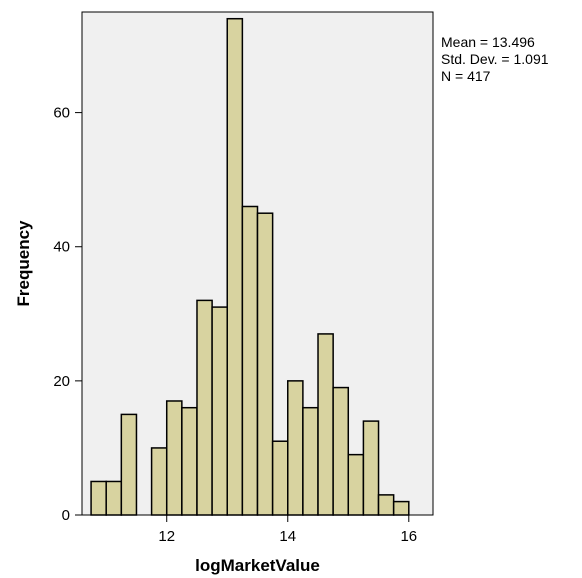 Image resolution: width=582 pixels, height=578 pixels. I want to click on y-axis-title: Frequency, so click(23, 263).